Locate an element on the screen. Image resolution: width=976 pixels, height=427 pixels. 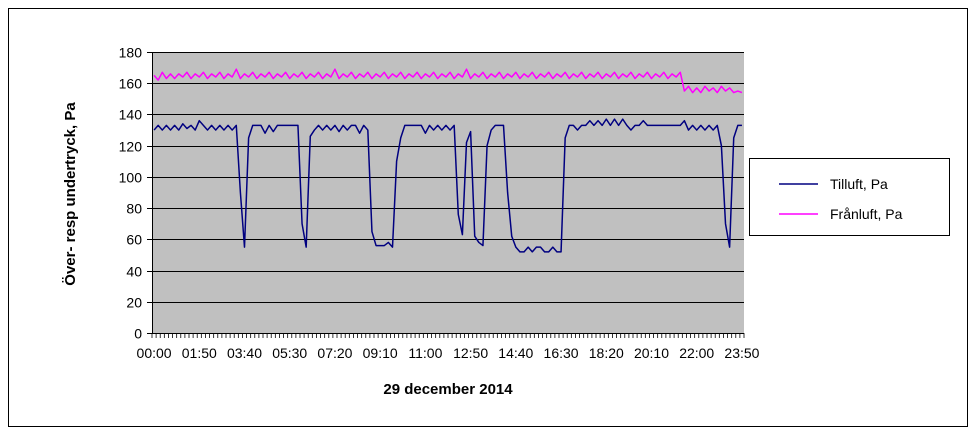
x-tick-label: 03:40 is located at coordinates (244, 353).